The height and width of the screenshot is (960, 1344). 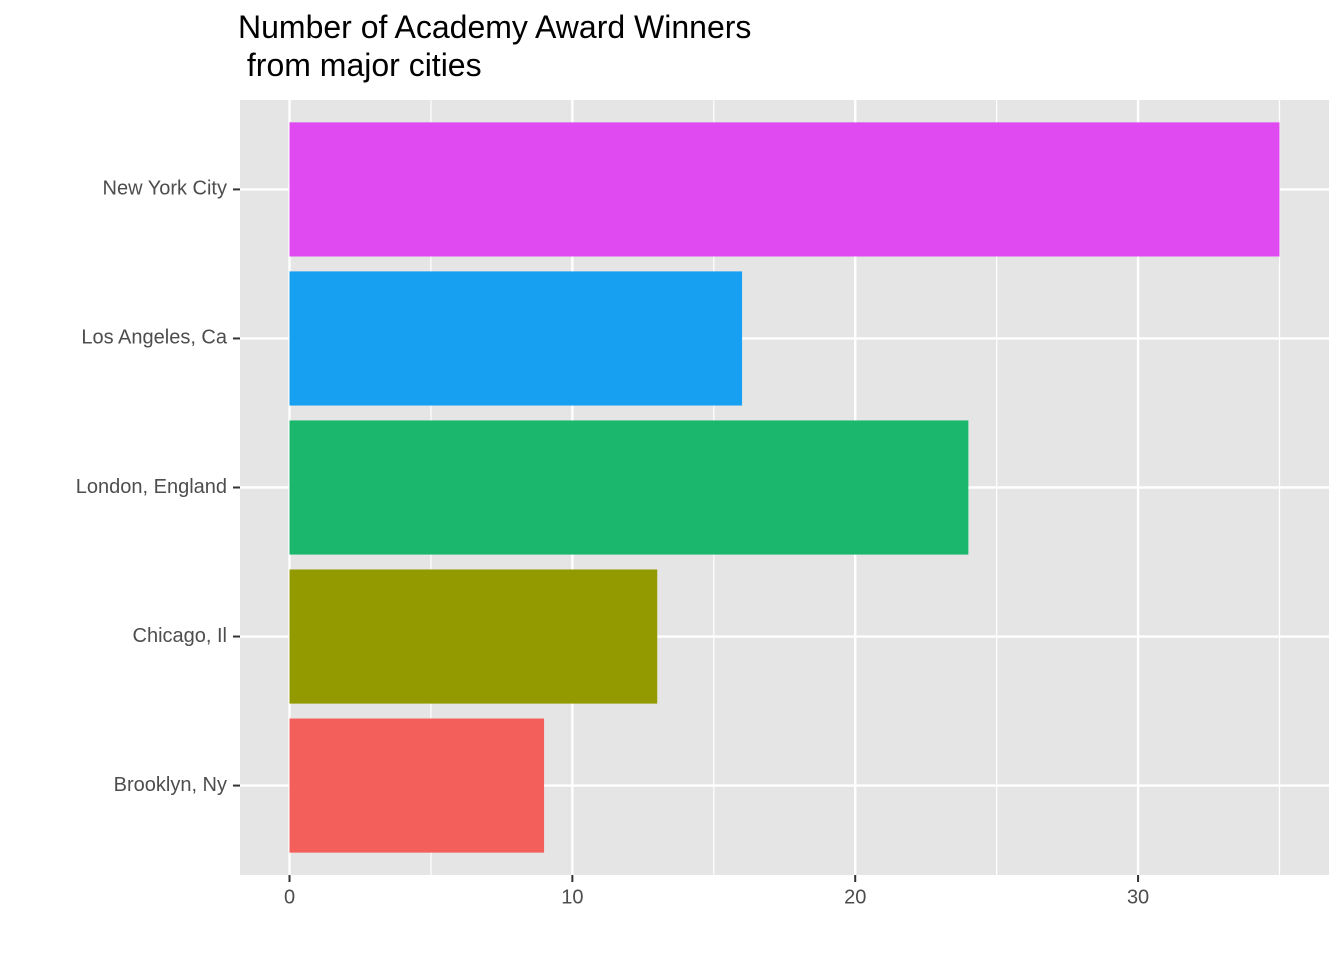 What do you see at coordinates (1138, 897) in the screenshot?
I see `x-tick-label: 30` at bounding box center [1138, 897].